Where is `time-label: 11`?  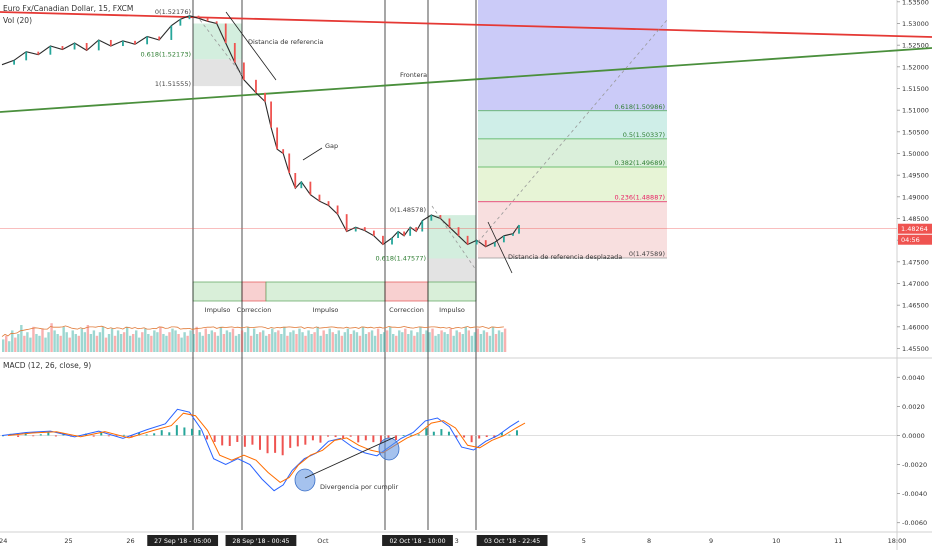
time-label: 11 is located at coordinates (838, 541).